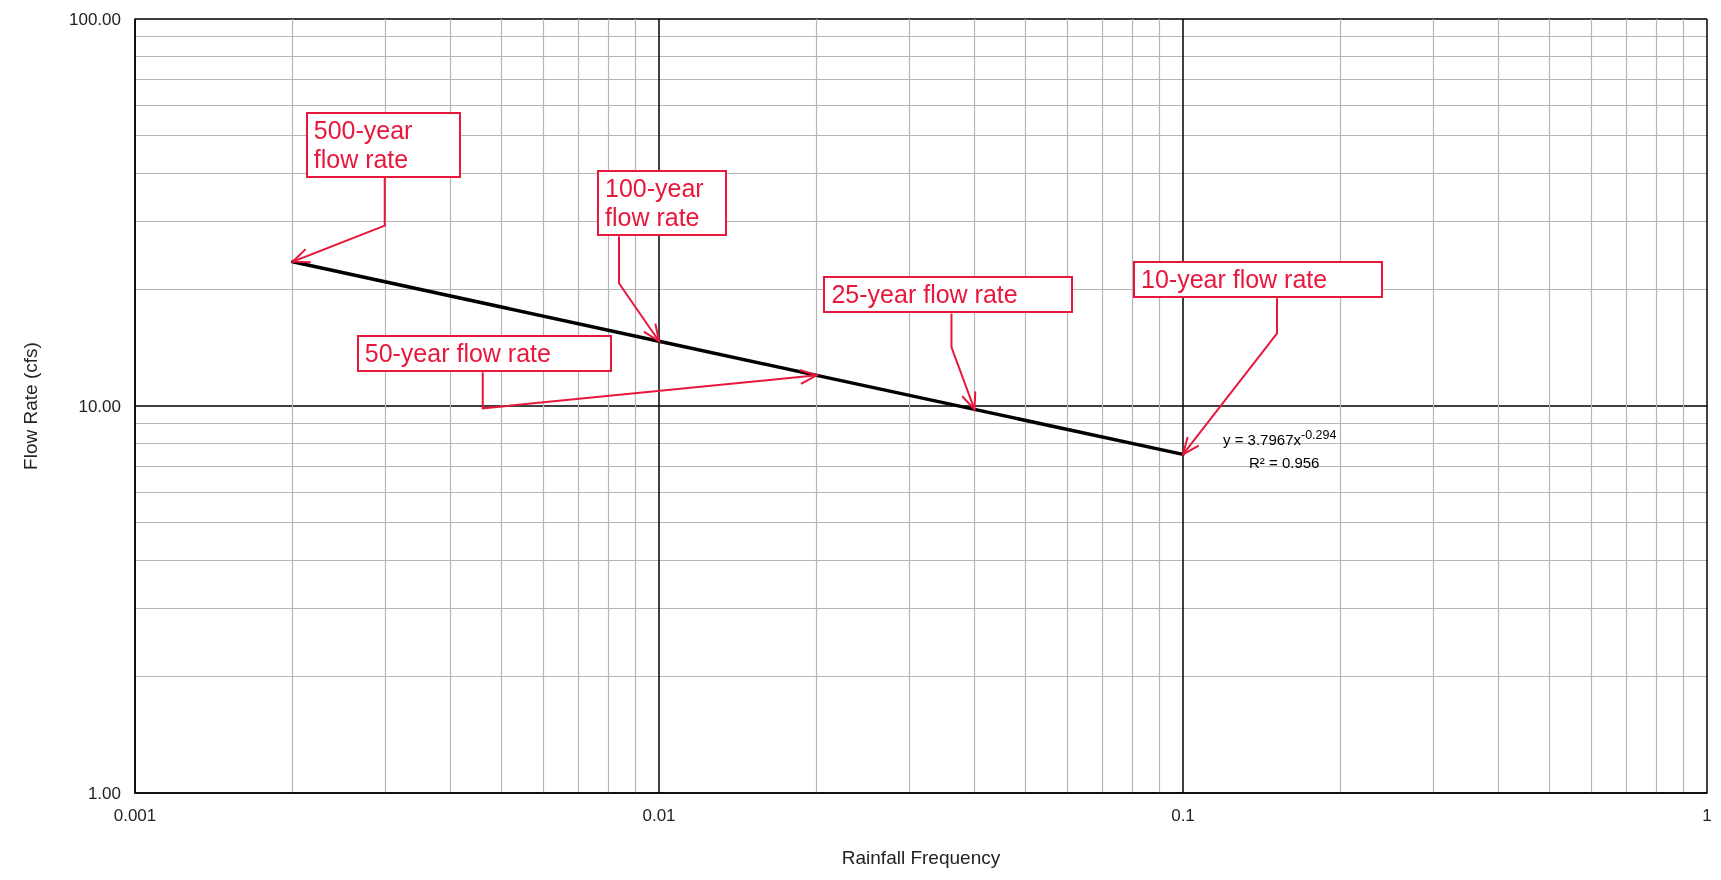 The width and height of the screenshot is (1721, 880). What do you see at coordinates (95, 19) in the screenshot?
I see `y-tick-label: 100.00` at bounding box center [95, 19].